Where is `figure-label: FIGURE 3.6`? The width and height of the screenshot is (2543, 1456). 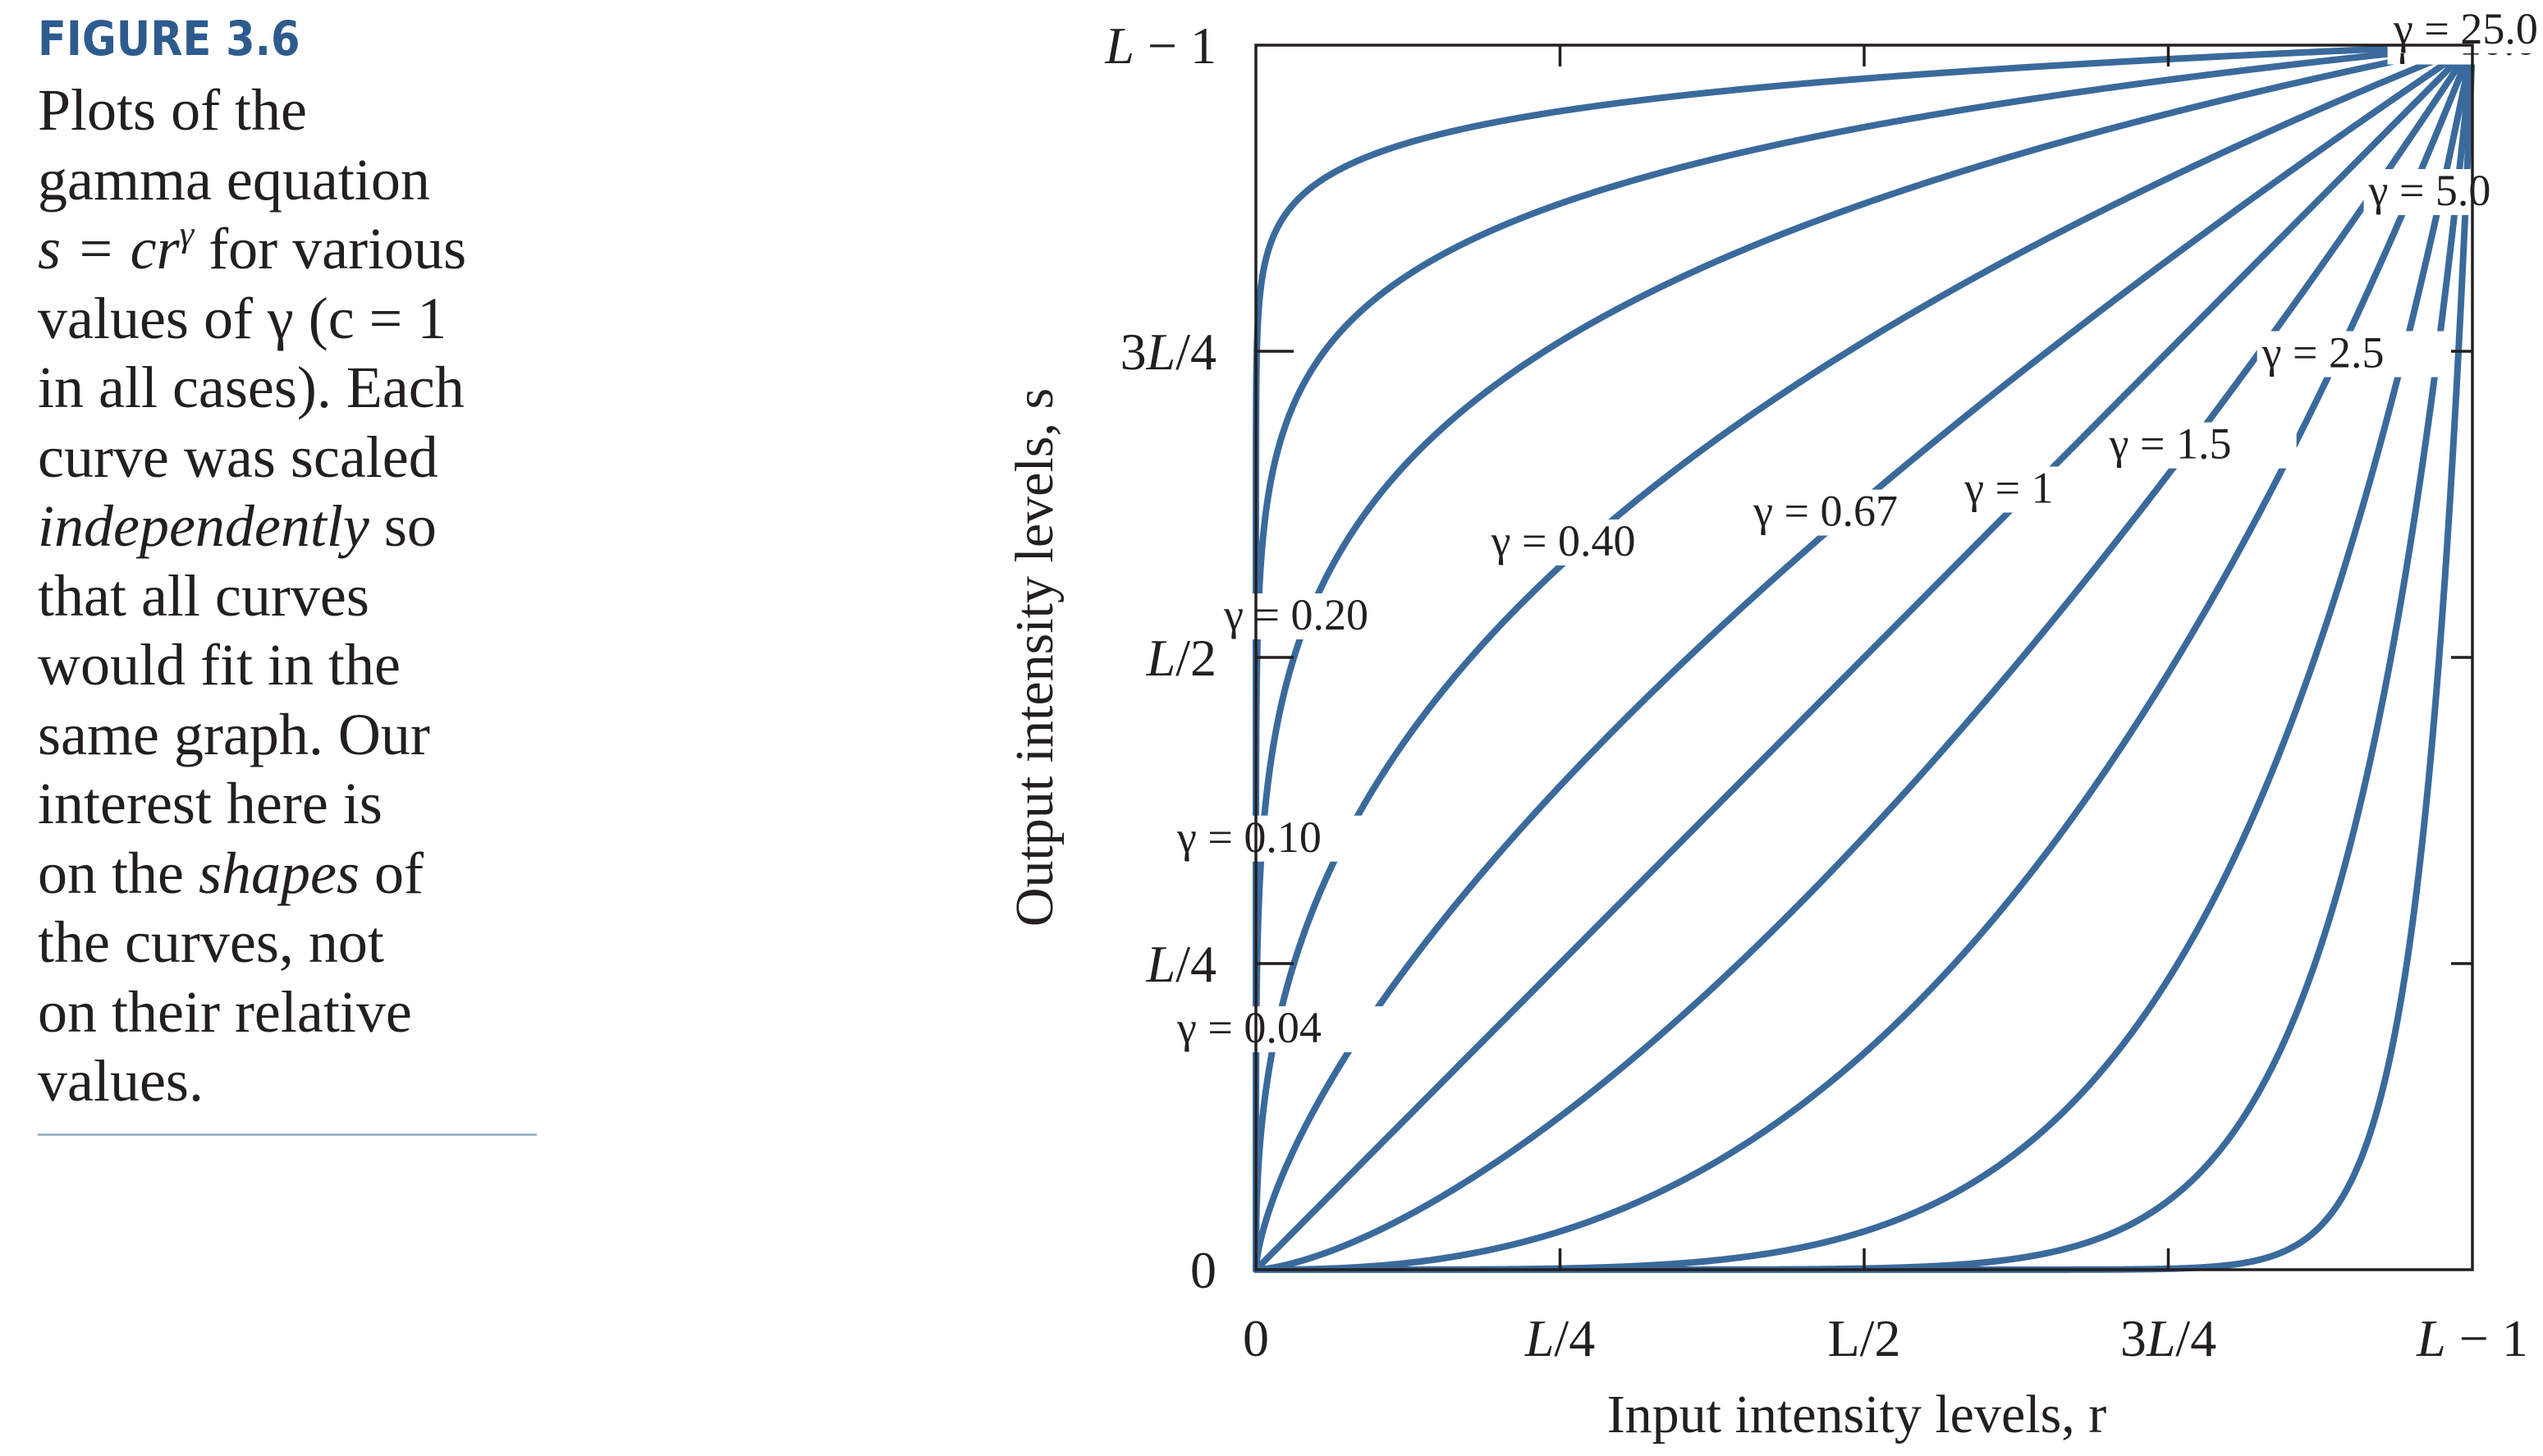
figure-label: FIGURE 3.6 is located at coordinates (169, 38).